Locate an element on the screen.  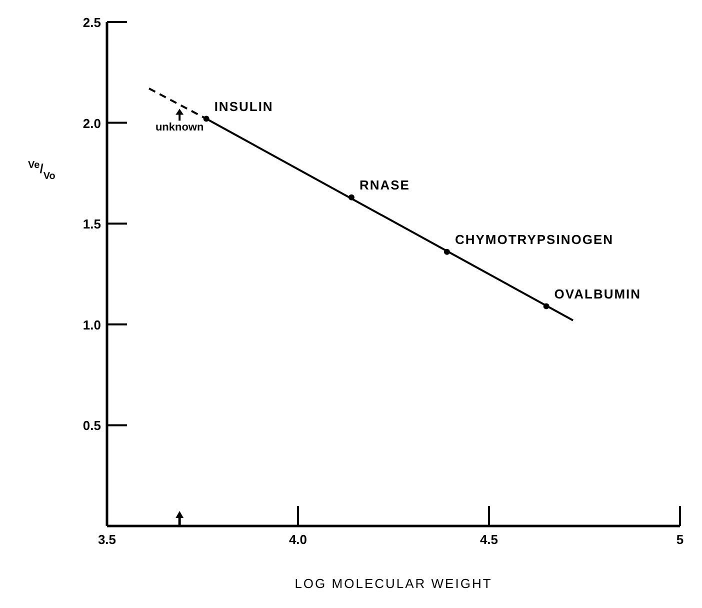
annotation: RNASE is located at coordinates (384, 184).